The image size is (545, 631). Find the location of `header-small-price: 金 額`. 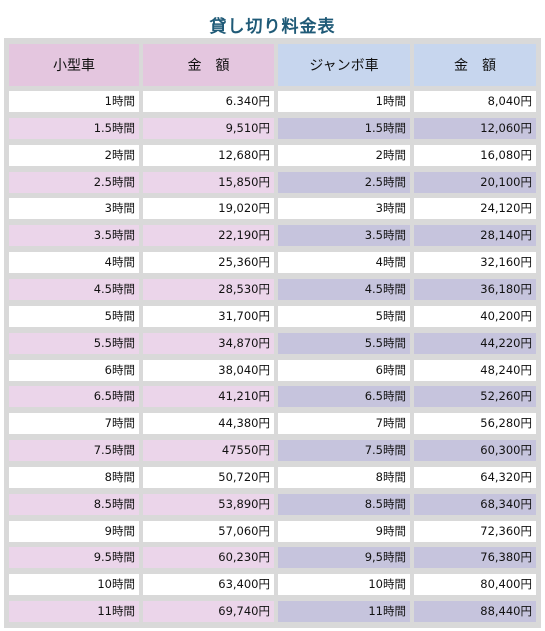

header-small-price: 金 額 is located at coordinates (208, 65).